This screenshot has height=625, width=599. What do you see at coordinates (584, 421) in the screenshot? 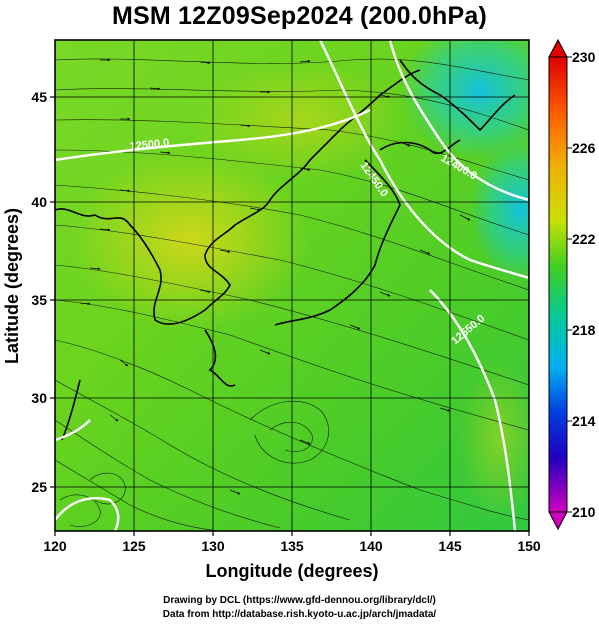
I see `colorbar-tick-label: 214` at bounding box center [584, 421].